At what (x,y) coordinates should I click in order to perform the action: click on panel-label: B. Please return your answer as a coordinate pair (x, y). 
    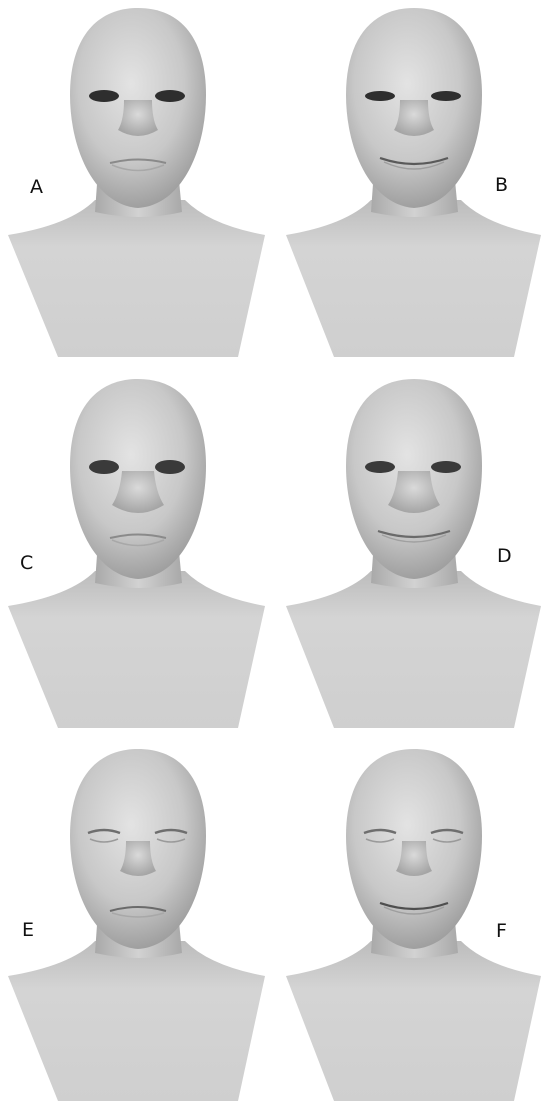
    Looking at the image, I should click on (502, 185).